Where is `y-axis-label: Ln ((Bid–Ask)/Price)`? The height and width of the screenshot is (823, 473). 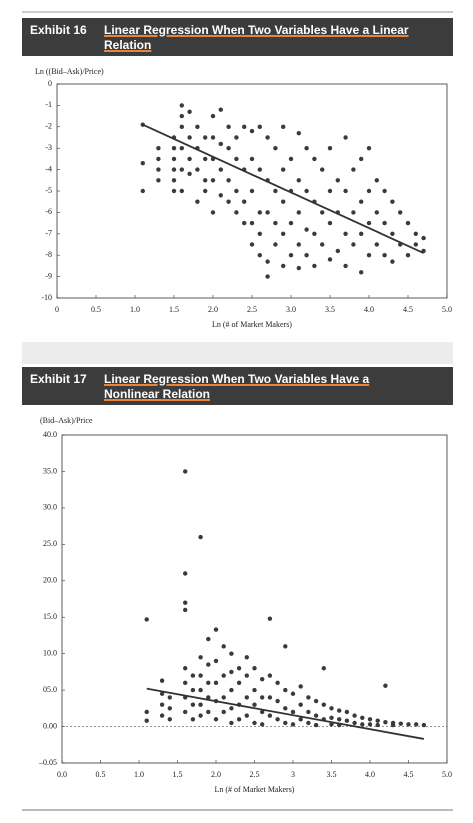 y-axis-label: Ln ((Bid–Ask)/Price) is located at coordinates (69, 71).